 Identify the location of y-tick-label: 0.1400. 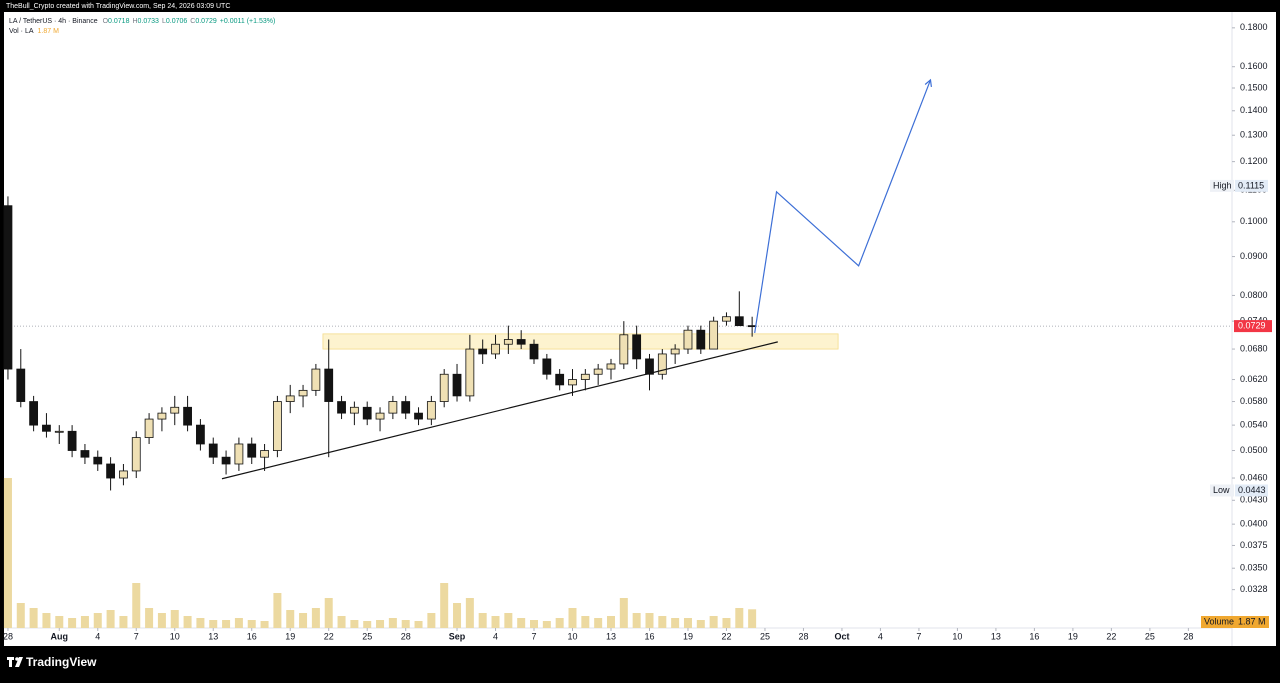
(1254, 110).